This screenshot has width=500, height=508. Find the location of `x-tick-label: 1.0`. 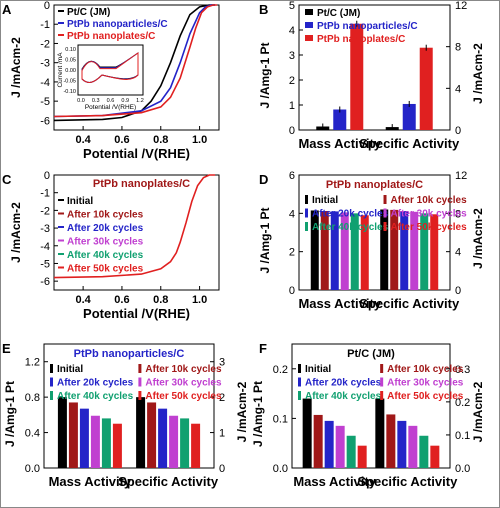

x-tick-label: 1.0 is located at coordinates (199, 300).